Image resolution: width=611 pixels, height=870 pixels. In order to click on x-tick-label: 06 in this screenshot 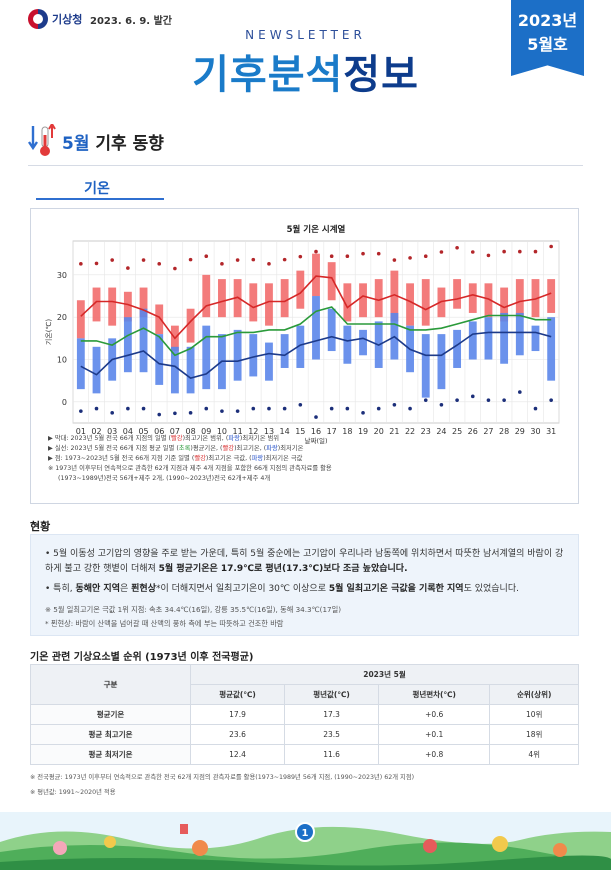, I will do `click(159, 431)`.